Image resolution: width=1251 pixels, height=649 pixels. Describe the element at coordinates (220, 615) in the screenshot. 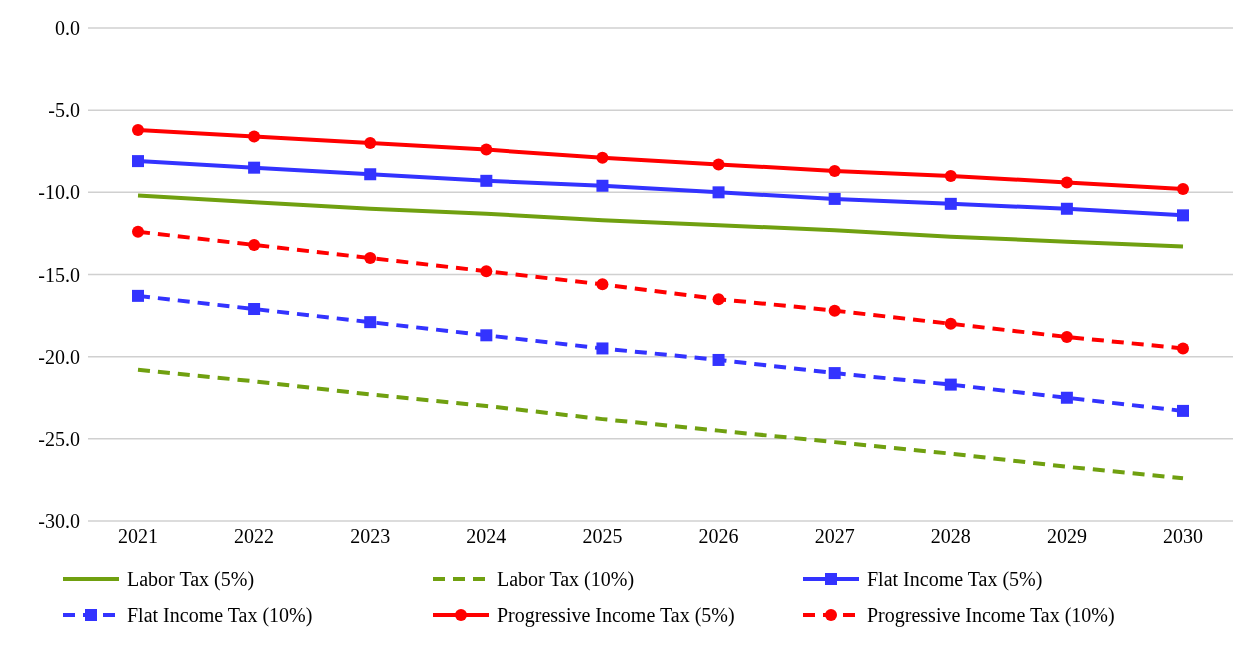

I see `legend-label: Flat Income Tax (10%)` at that location.